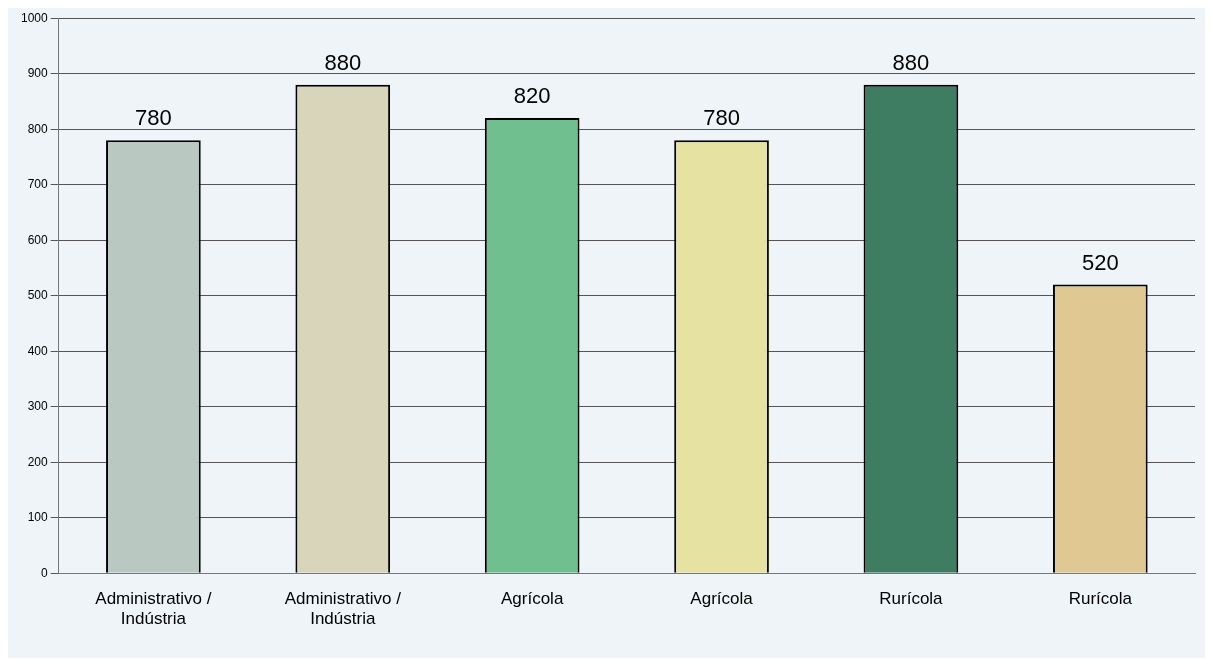 The height and width of the screenshot is (666, 1213). I want to click on y-tick-label: 500, so click(38, 295).